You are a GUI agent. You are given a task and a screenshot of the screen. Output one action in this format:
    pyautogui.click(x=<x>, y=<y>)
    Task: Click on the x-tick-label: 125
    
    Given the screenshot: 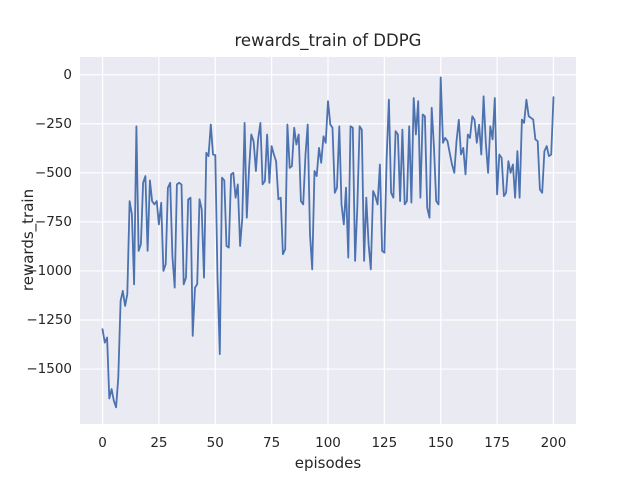 What is the action you would take?
    pyautogui.click(x=384, y=443)
    